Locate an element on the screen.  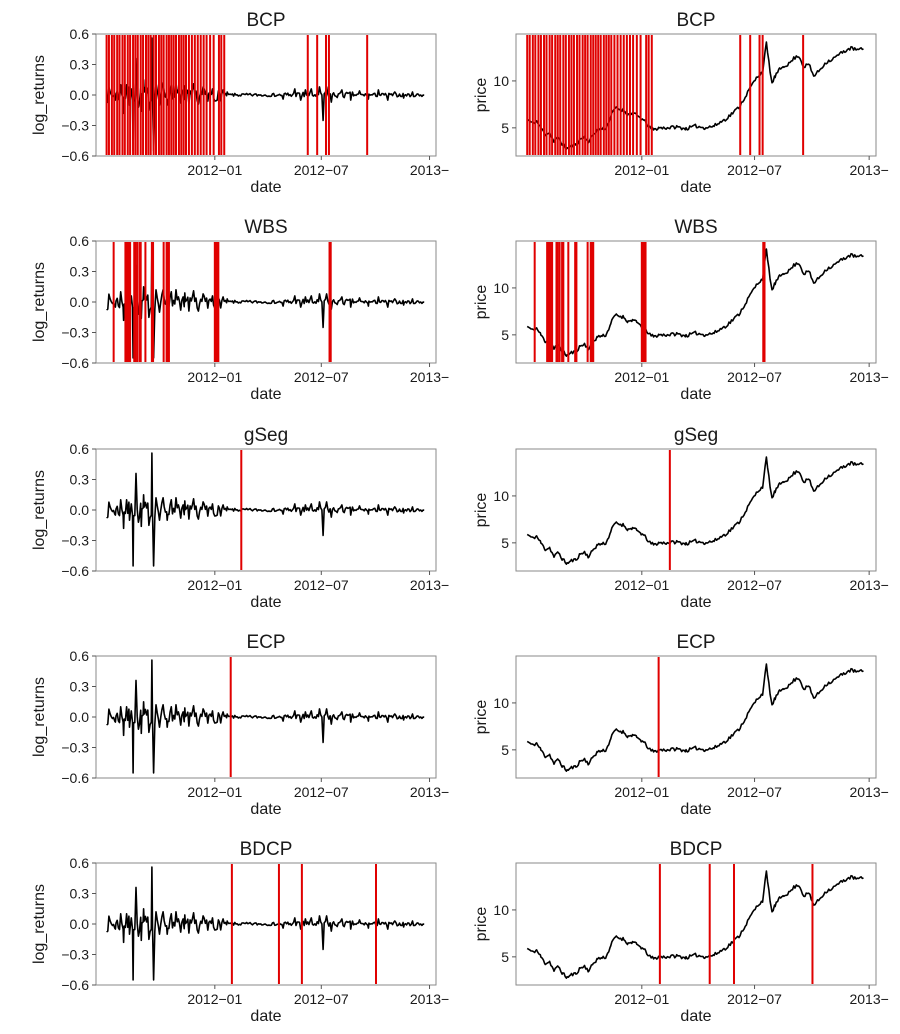
price-panel-wbs: WBS 10 5 2012−01 2012−07 2013− date price is located at coordinates (681, 310).